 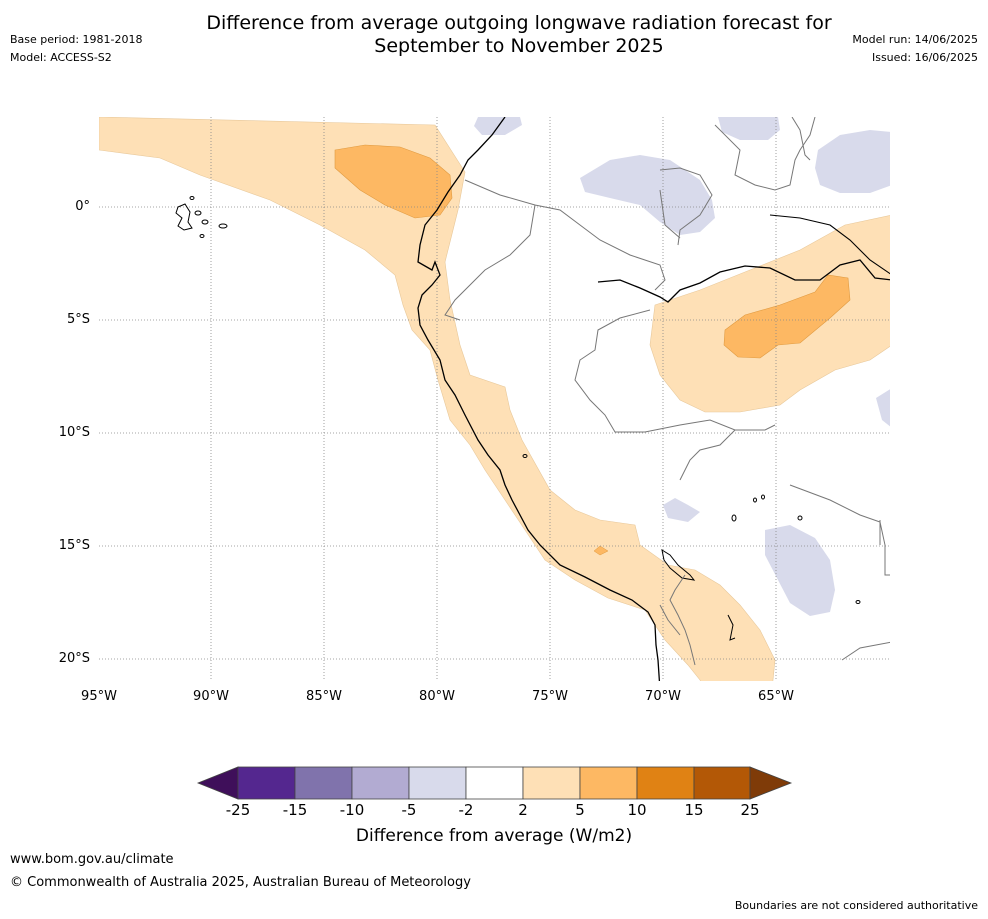 What do you see at coordinates (217, 783) in the screenshot?
I see `colorbar-extend-low` at bounding box center [217, 783].